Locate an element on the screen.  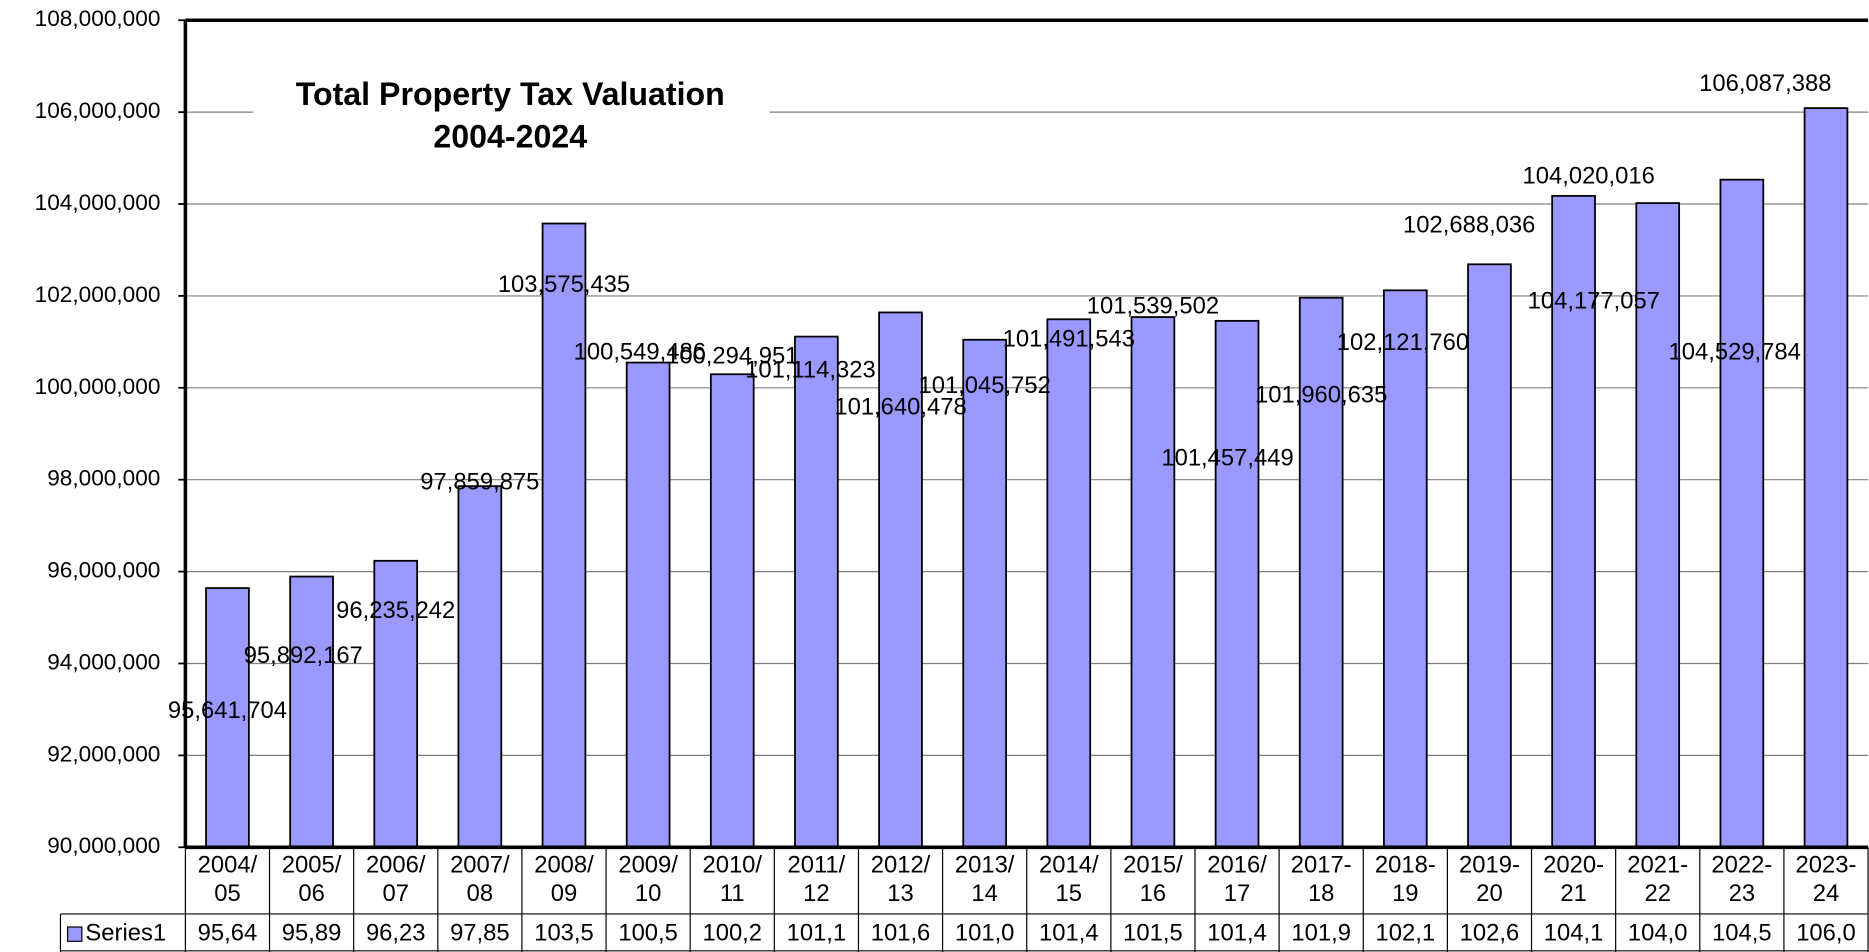
x-tick-label: 2005/06 is located at coordinates (312, 880).